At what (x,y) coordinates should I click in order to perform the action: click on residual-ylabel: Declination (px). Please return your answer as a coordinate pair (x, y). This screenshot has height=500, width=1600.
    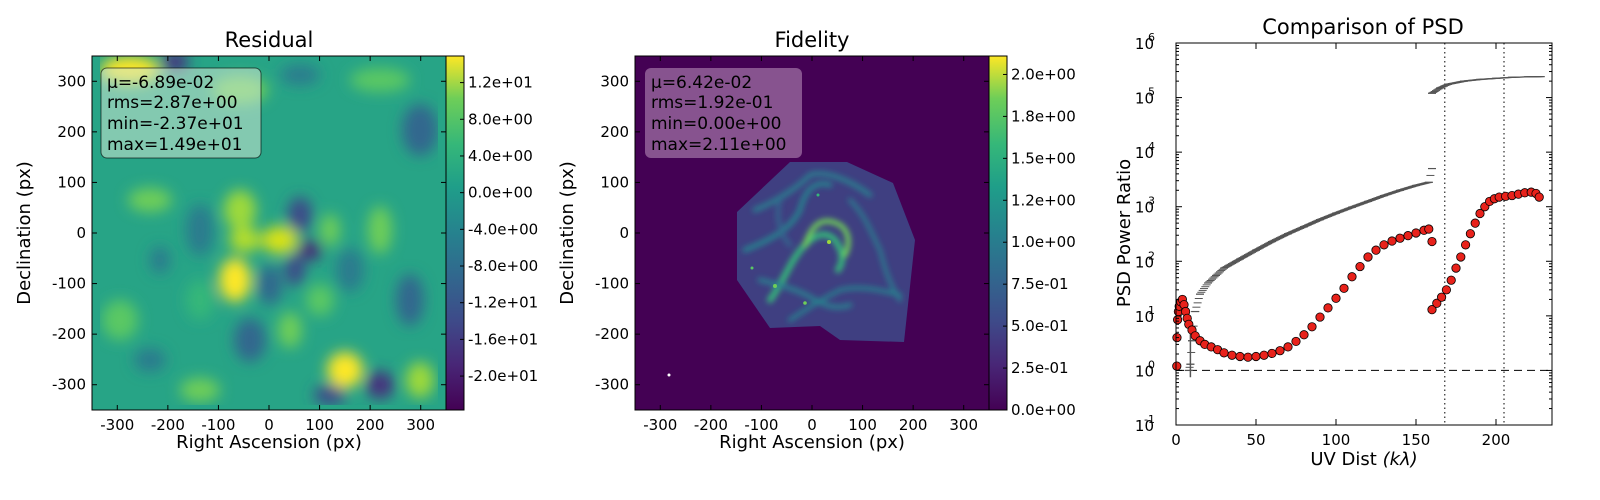
    Looking at the image, I should click on (24, 233).